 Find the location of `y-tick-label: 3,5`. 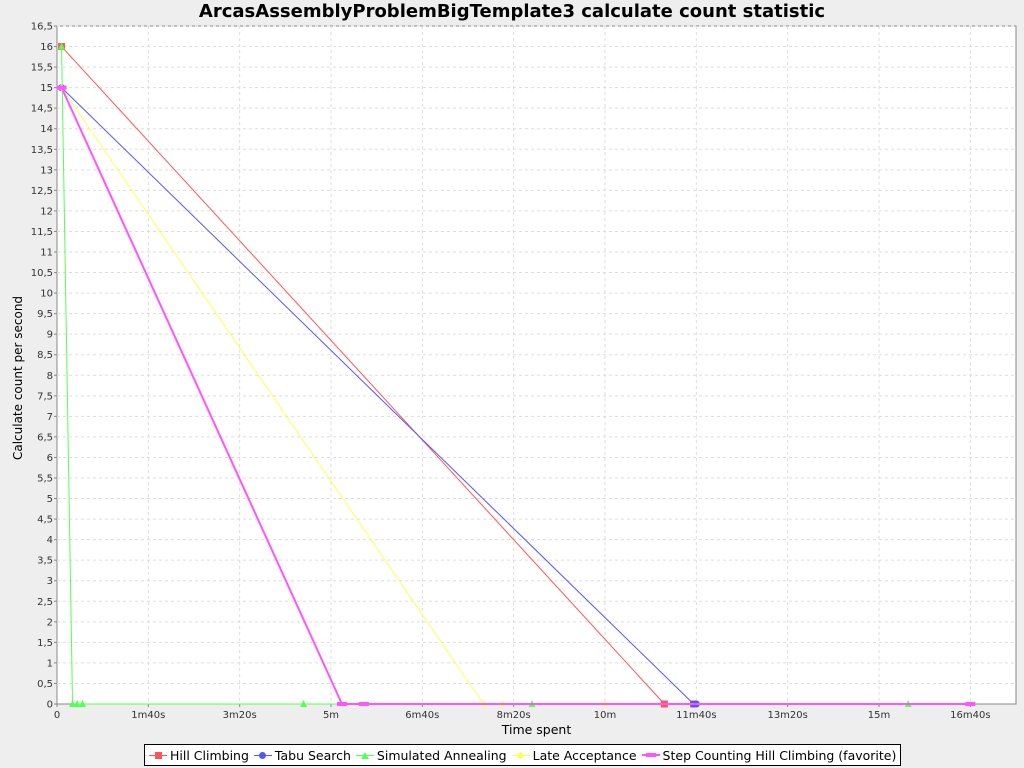

y-tick-label: 3,5 is located at coordinates (45, 561).